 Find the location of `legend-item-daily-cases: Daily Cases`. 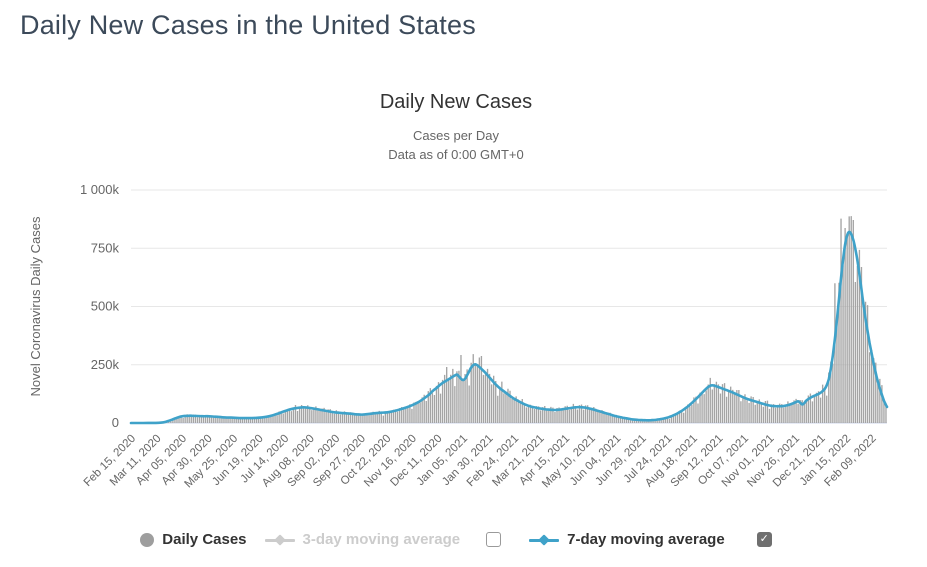

legend-item-daily-cases: Daily Cases is located at coordinates (193, 539).